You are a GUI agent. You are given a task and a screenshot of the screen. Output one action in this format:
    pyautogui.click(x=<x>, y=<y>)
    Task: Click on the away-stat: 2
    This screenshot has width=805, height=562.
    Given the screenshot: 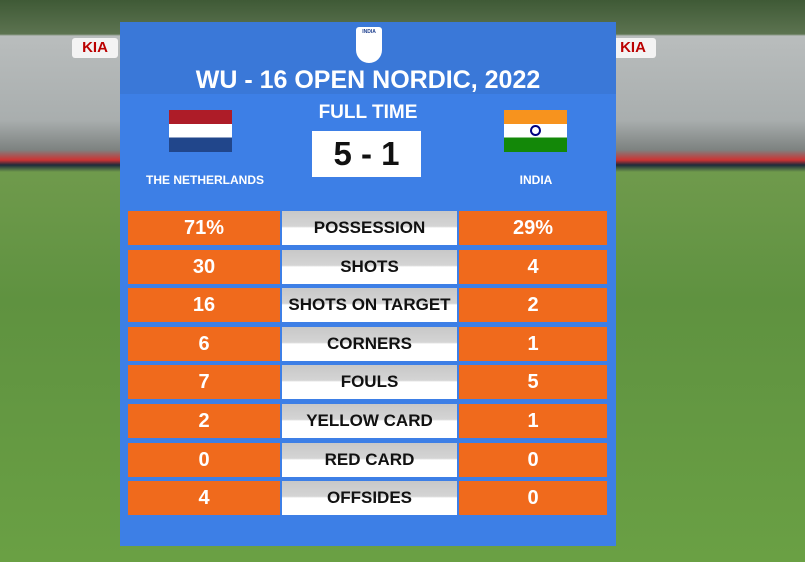 What is the action you would take?
    pyautogui.click(x=533, y=305)
    